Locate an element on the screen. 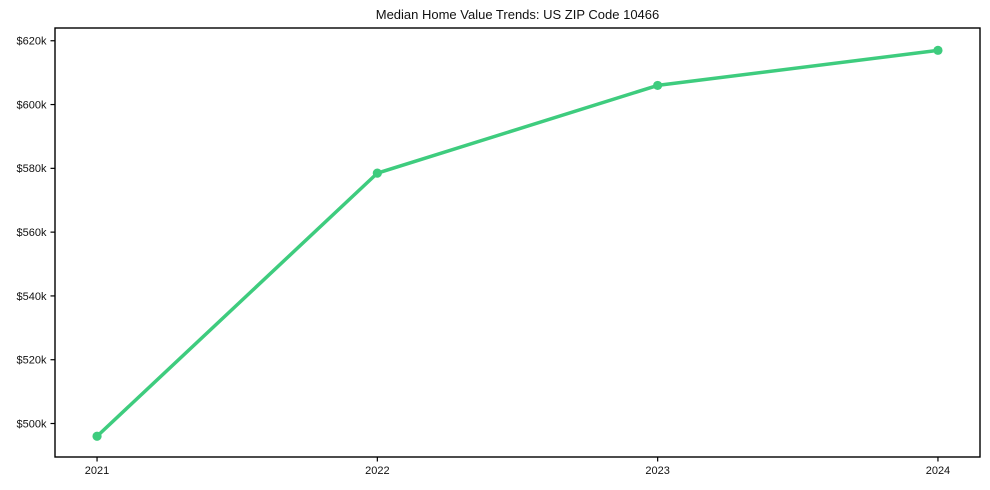 The width and height of the screenshot is (990, 490). y-tick-label: $600k is located at coordinates (32, 105).